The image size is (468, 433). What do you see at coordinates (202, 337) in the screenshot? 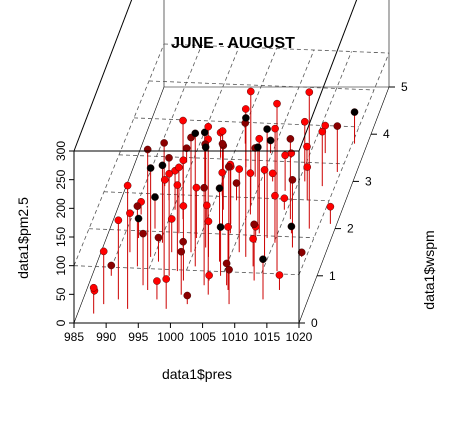
I see `x-tick-label: 1005` at bounding box center [202, 337].